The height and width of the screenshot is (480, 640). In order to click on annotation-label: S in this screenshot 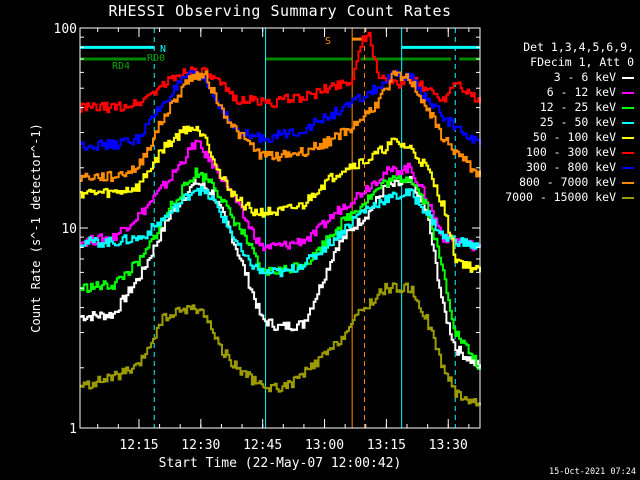, I will do `click(328, 41)`.